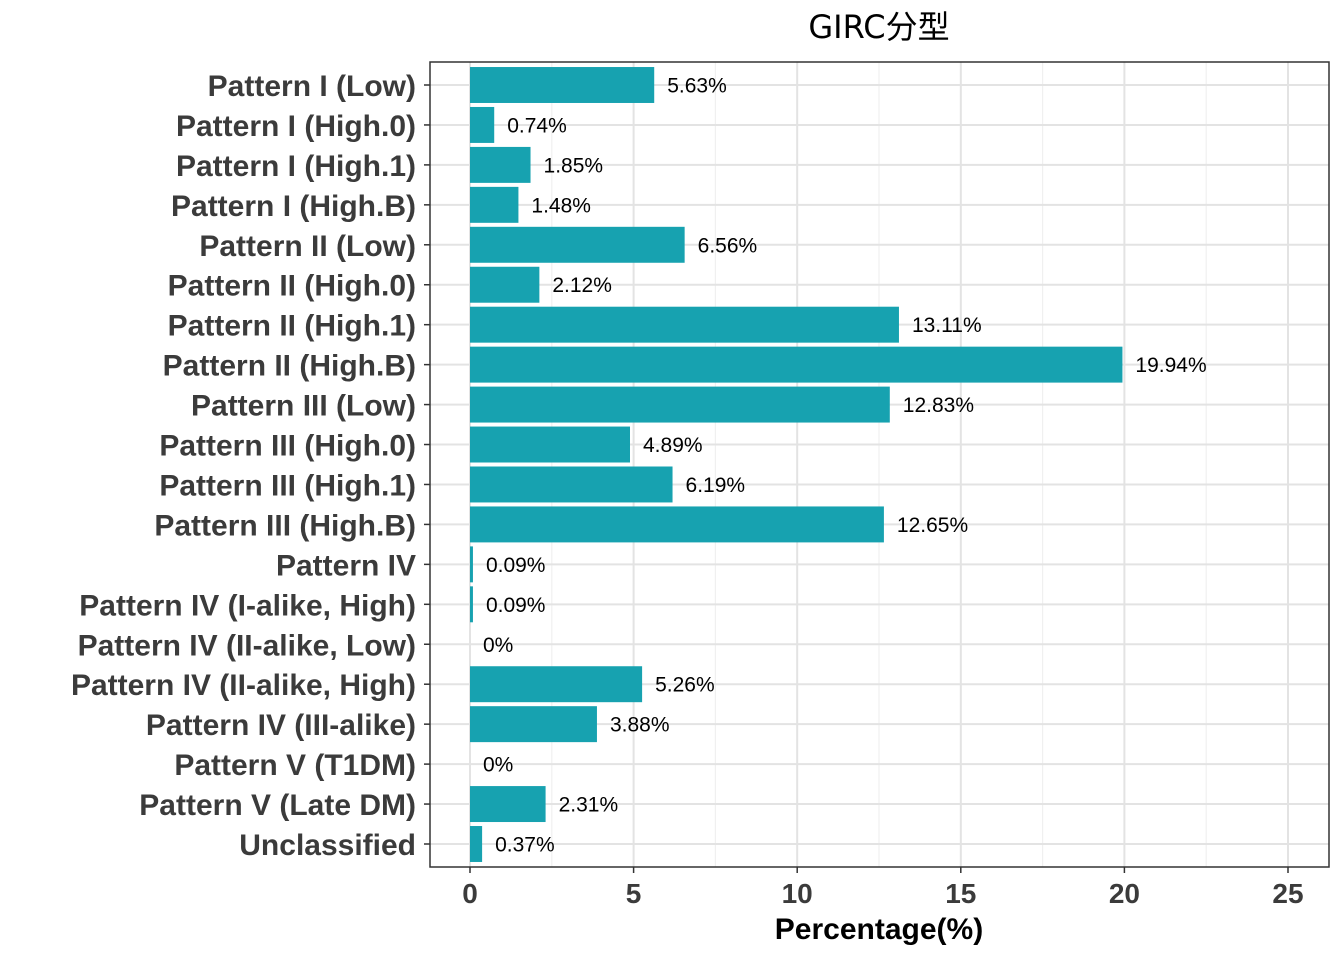 This screenshot has width=1344, height=960. Describe the element at coordinates (879, 929) in the screenshot. I see `x-axis-title: Percentage(%)` at that location.